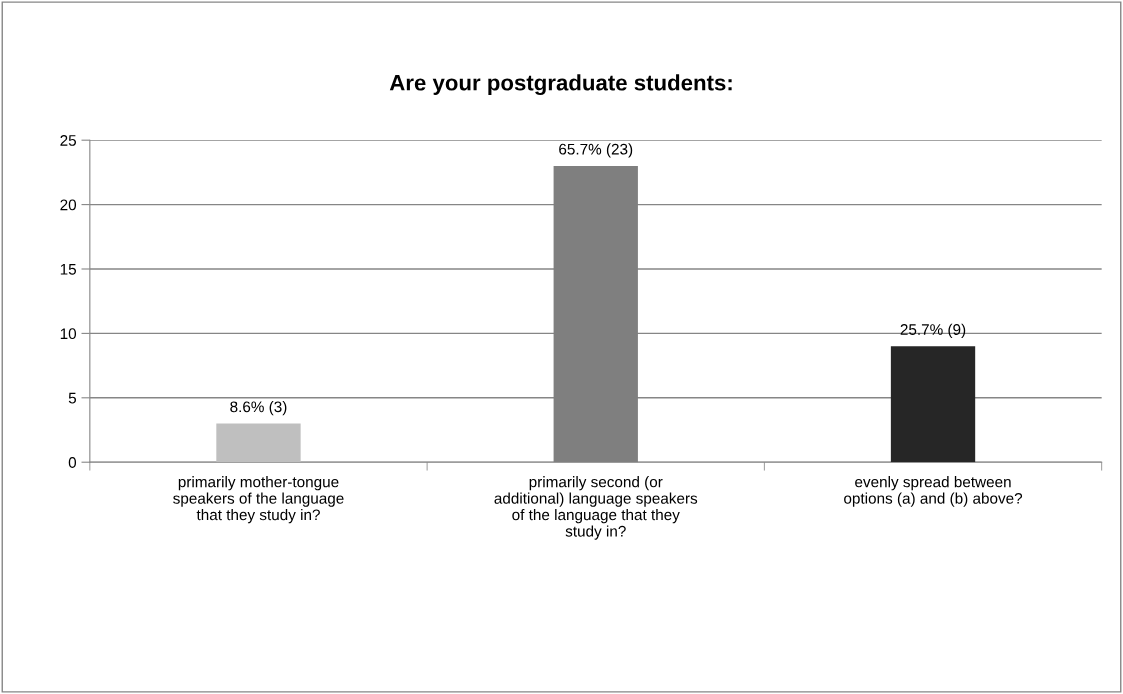 The width and height of the screenshot is (1123, 694). What do you see at coordinates (560, 85) in the screenshot?
I see `chart-title: Are your postgraduate students:` at bounding box center [560, 85].